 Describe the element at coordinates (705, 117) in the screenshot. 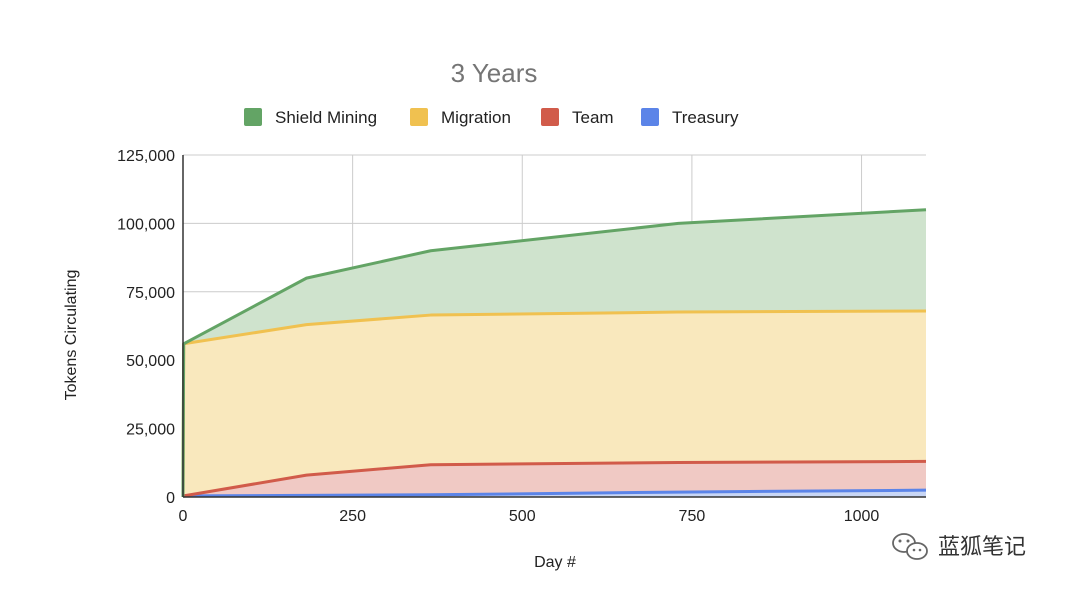

I see `legend-label: Treasury` at that location.